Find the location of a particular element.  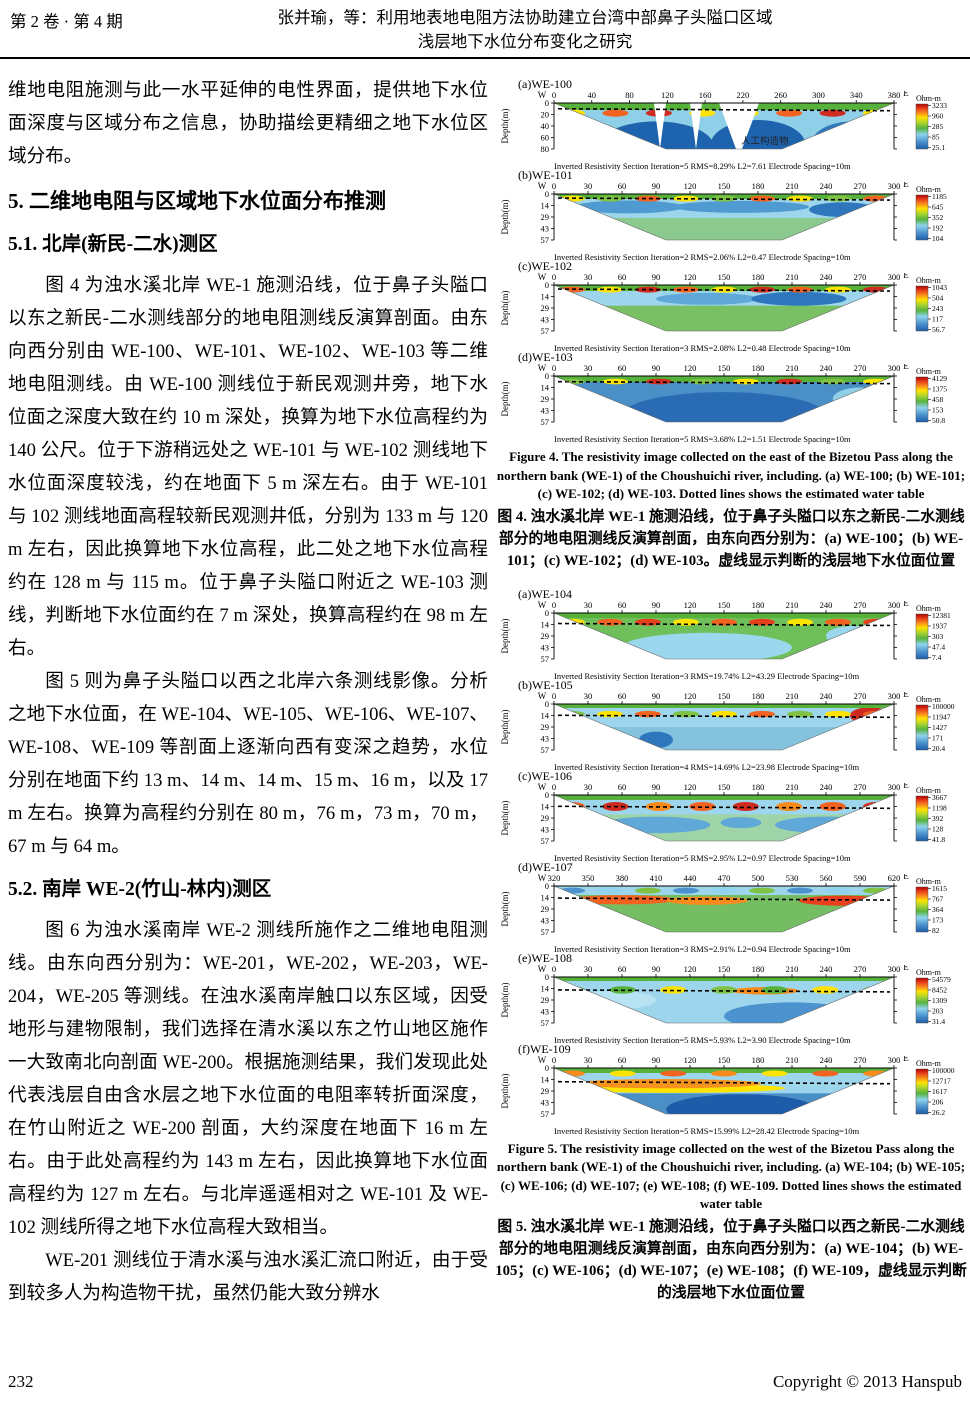

svg-text: 767 is located at coordinates (938, 898).